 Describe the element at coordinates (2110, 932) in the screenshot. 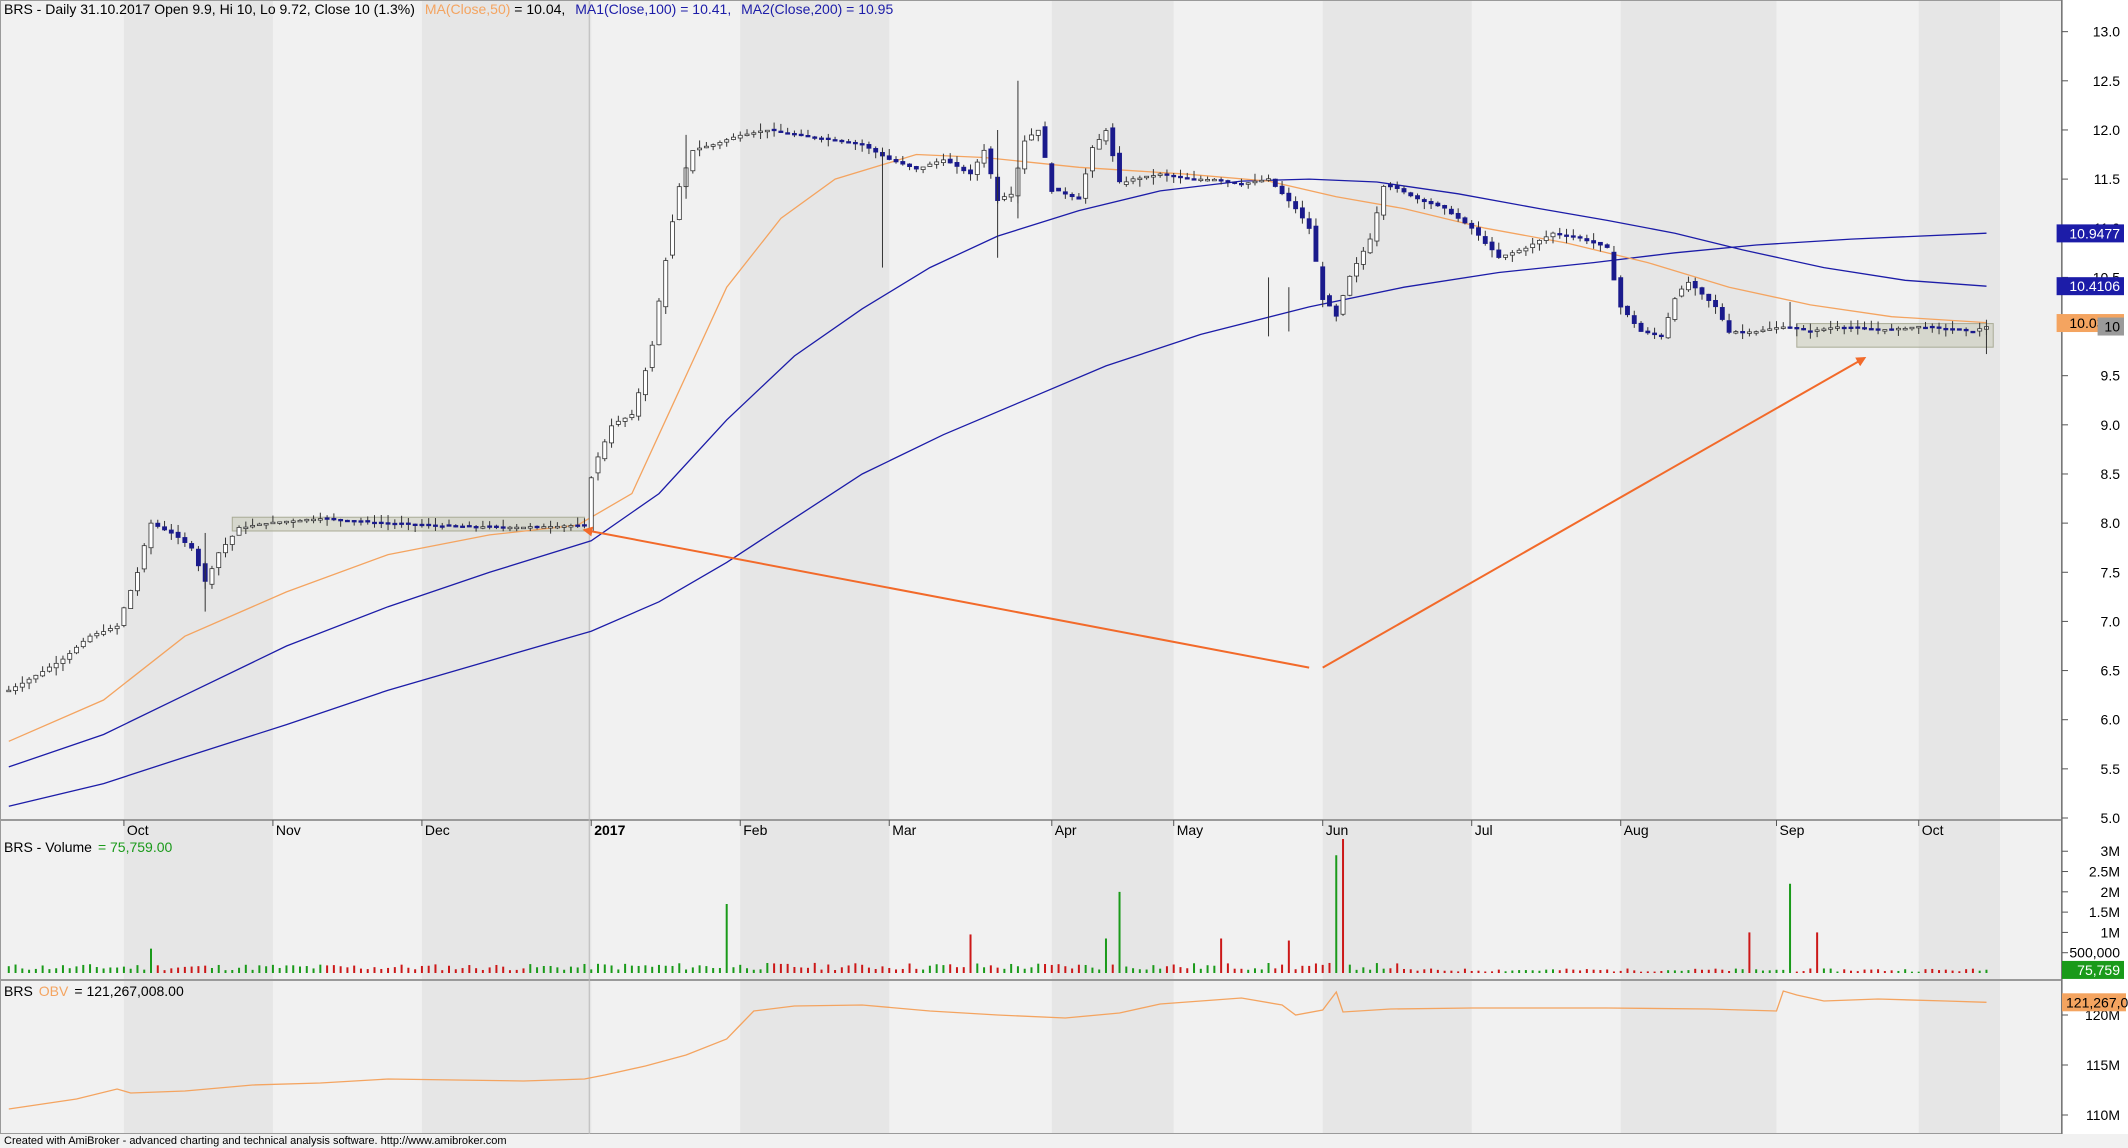

I see `volume-y-tick-label: 1M` at that location.